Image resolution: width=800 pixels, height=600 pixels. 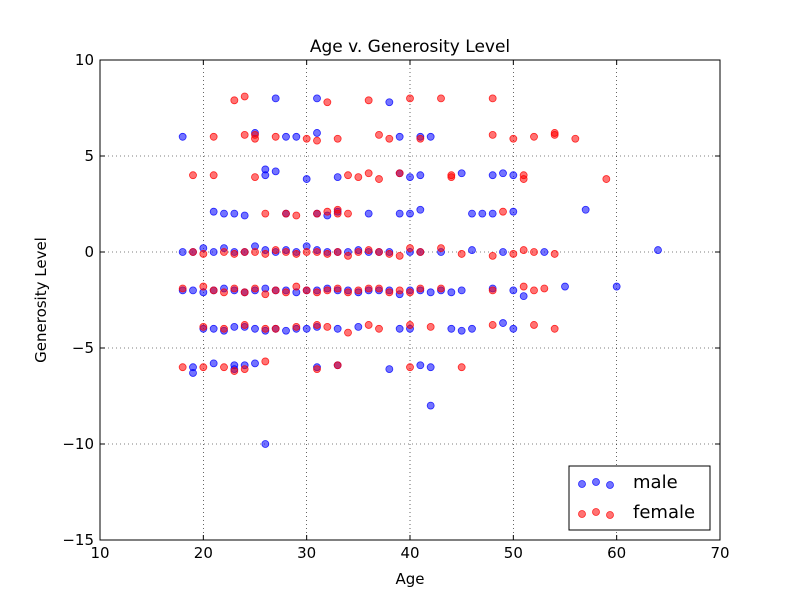 I want to click on legend-label-female: female, so click(x=664, y=512).